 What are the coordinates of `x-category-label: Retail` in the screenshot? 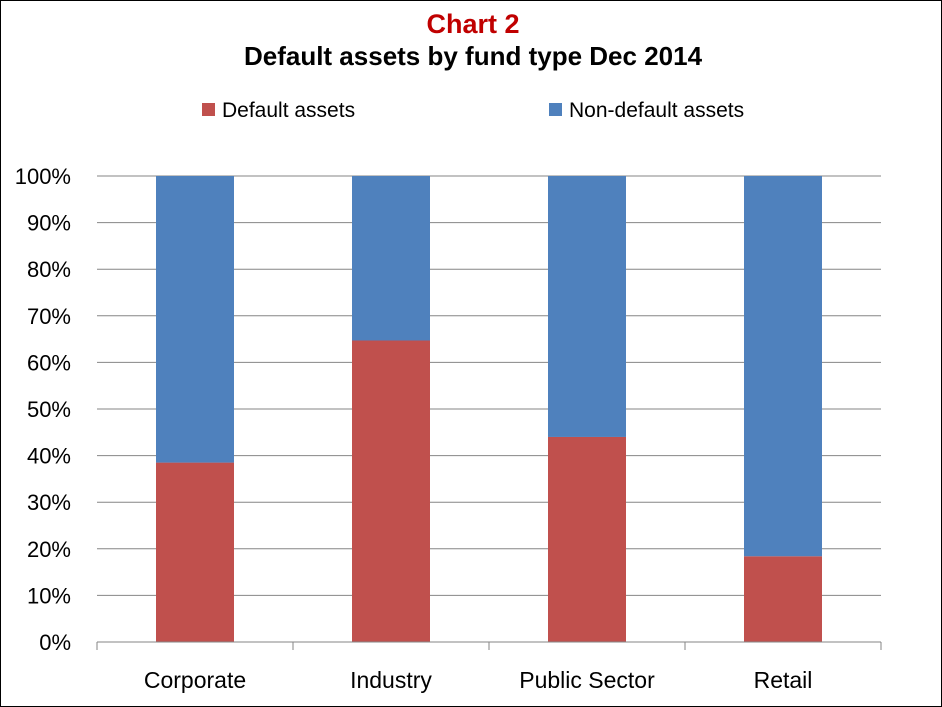 It's located at (783, 680).